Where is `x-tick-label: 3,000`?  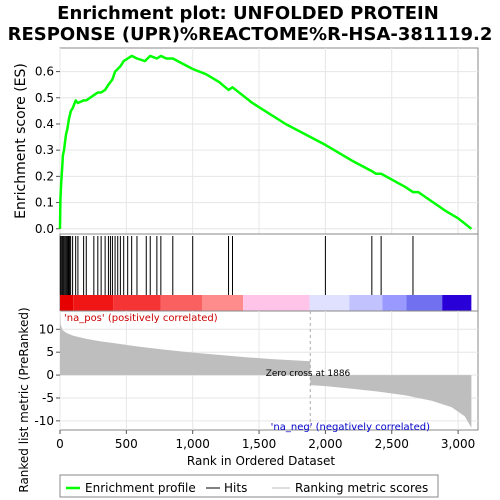
x-tick-label: 3,000 is located at coordinates (458, 444).